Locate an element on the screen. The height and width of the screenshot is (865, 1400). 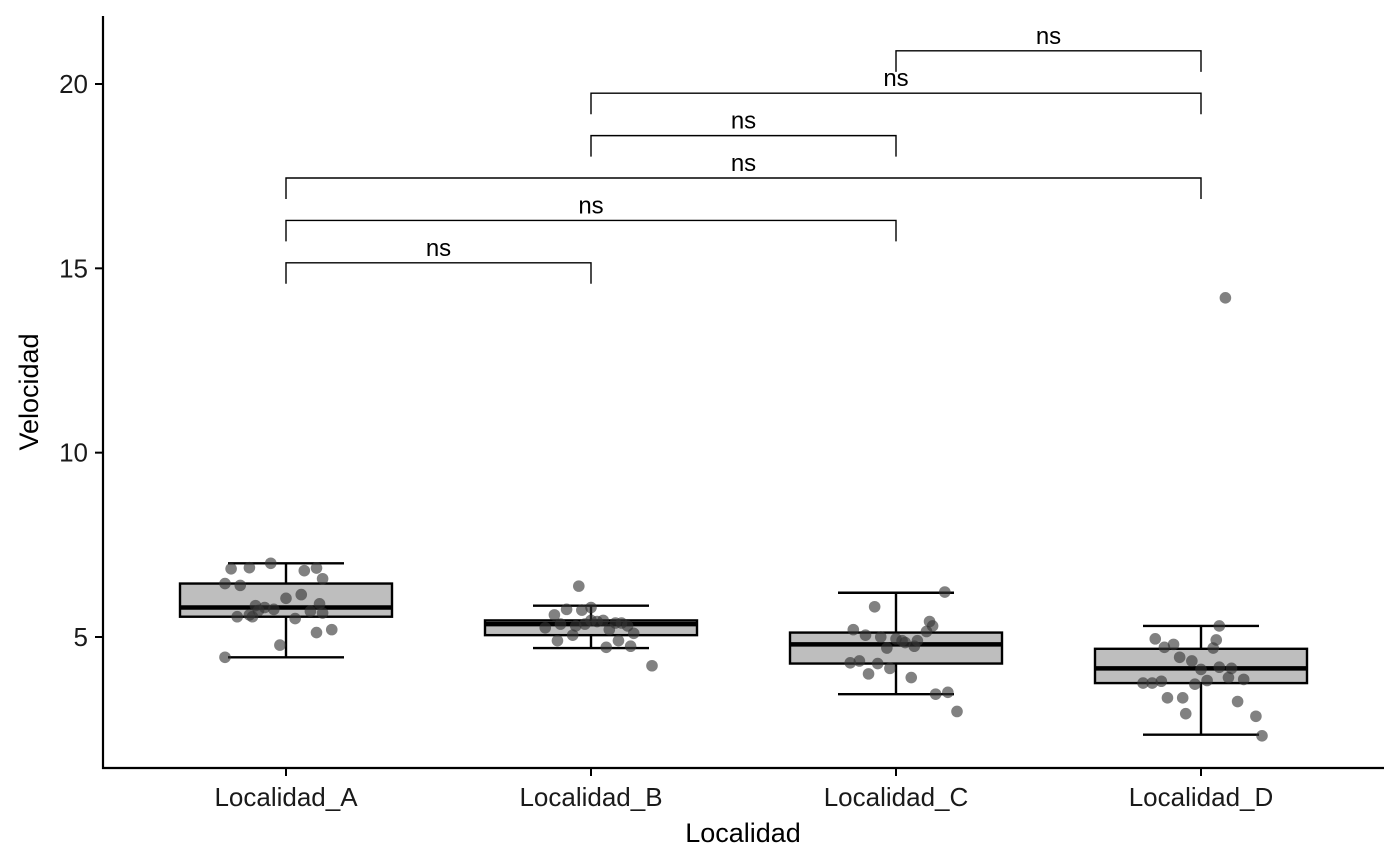
x-tick-label: Localidad_D is located at coordinates (1201, 797).